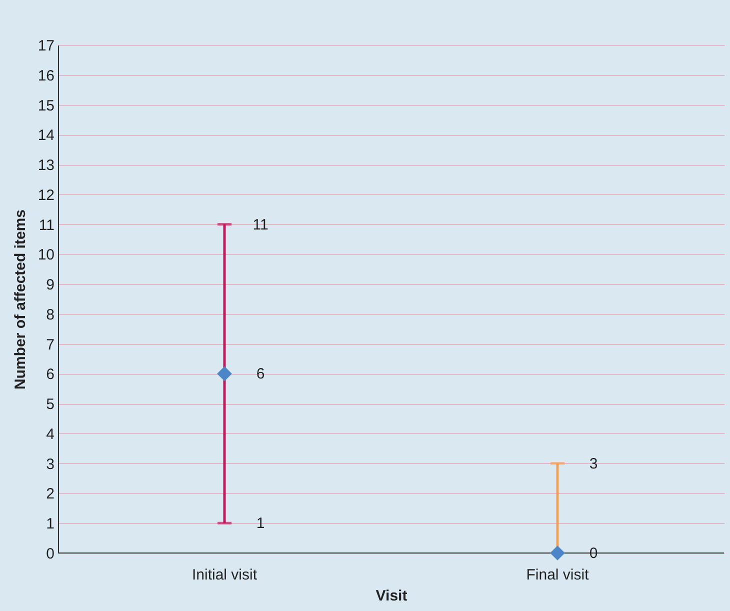 This screenshot has width=730, height=611. I want to click on y-tick-label: 2, so click(50, 494).